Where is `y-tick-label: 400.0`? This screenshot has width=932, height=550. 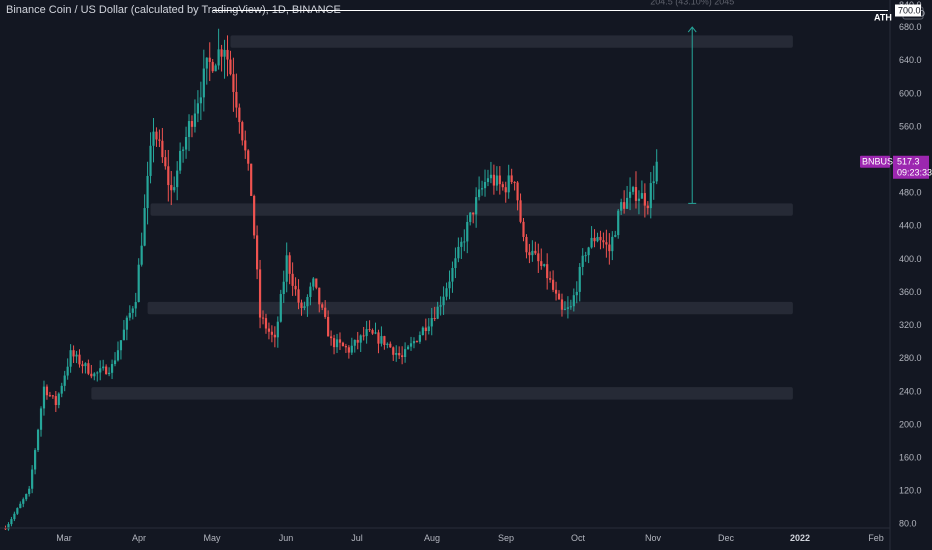 y-tick-label: 400.0 is located at coordinates (910, 259).